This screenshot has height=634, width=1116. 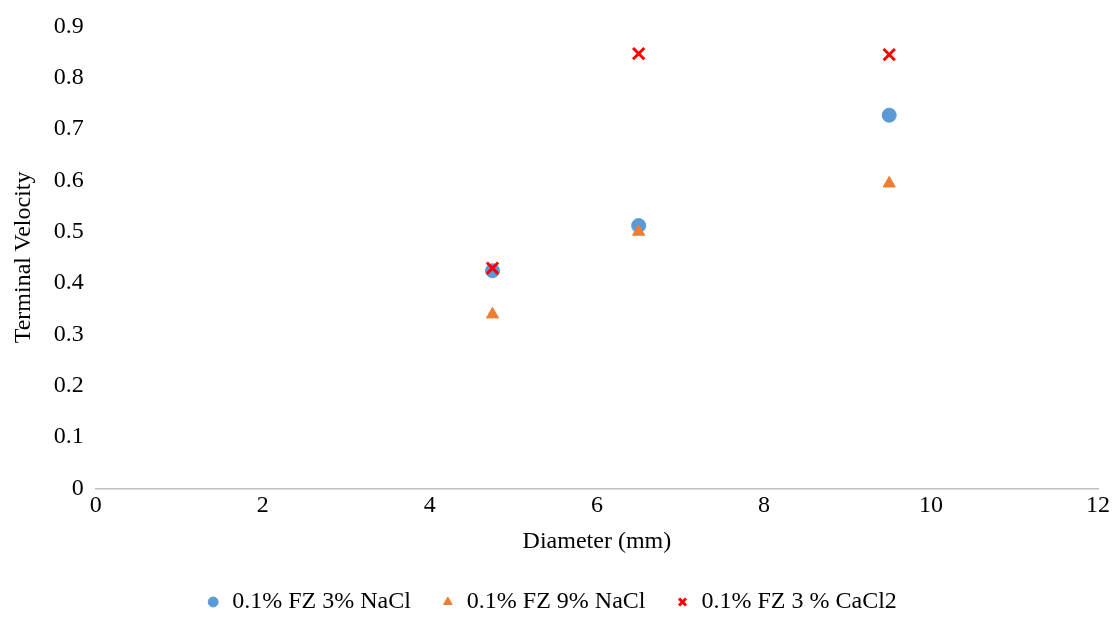 What do you see at coordinates (77, 486) in the screenshot?
I see `y-tick-label: 0` at bounding box center [77, 486].